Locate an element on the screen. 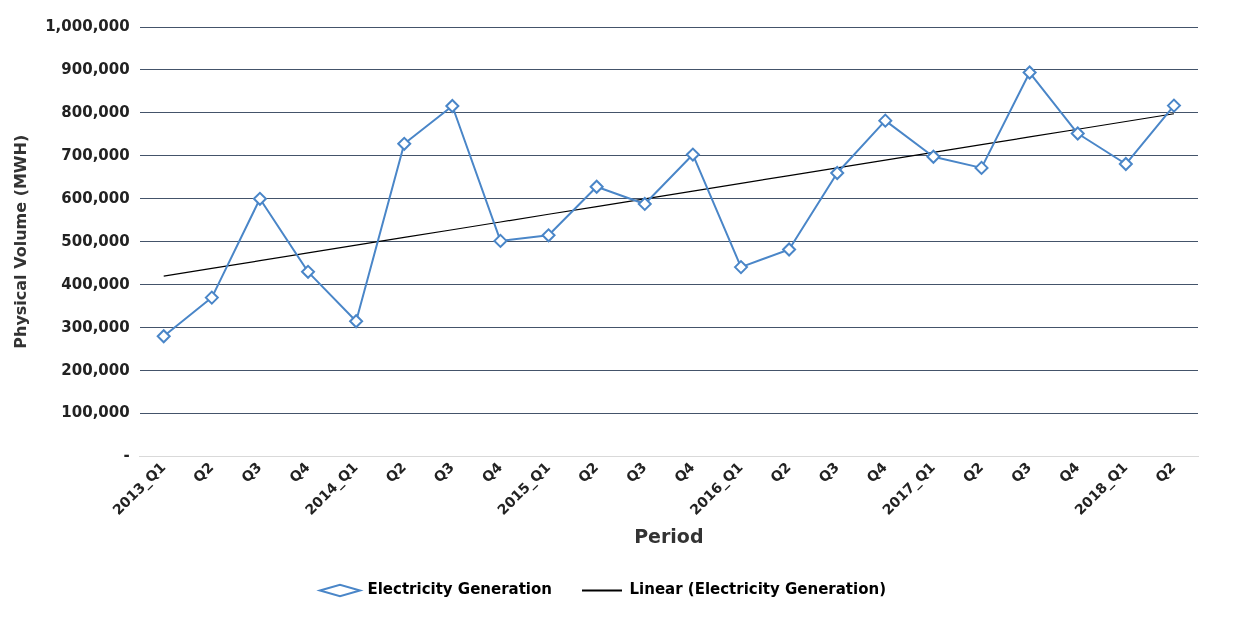  y-tick-label: 100,000 is located at coordinates (95, 412).